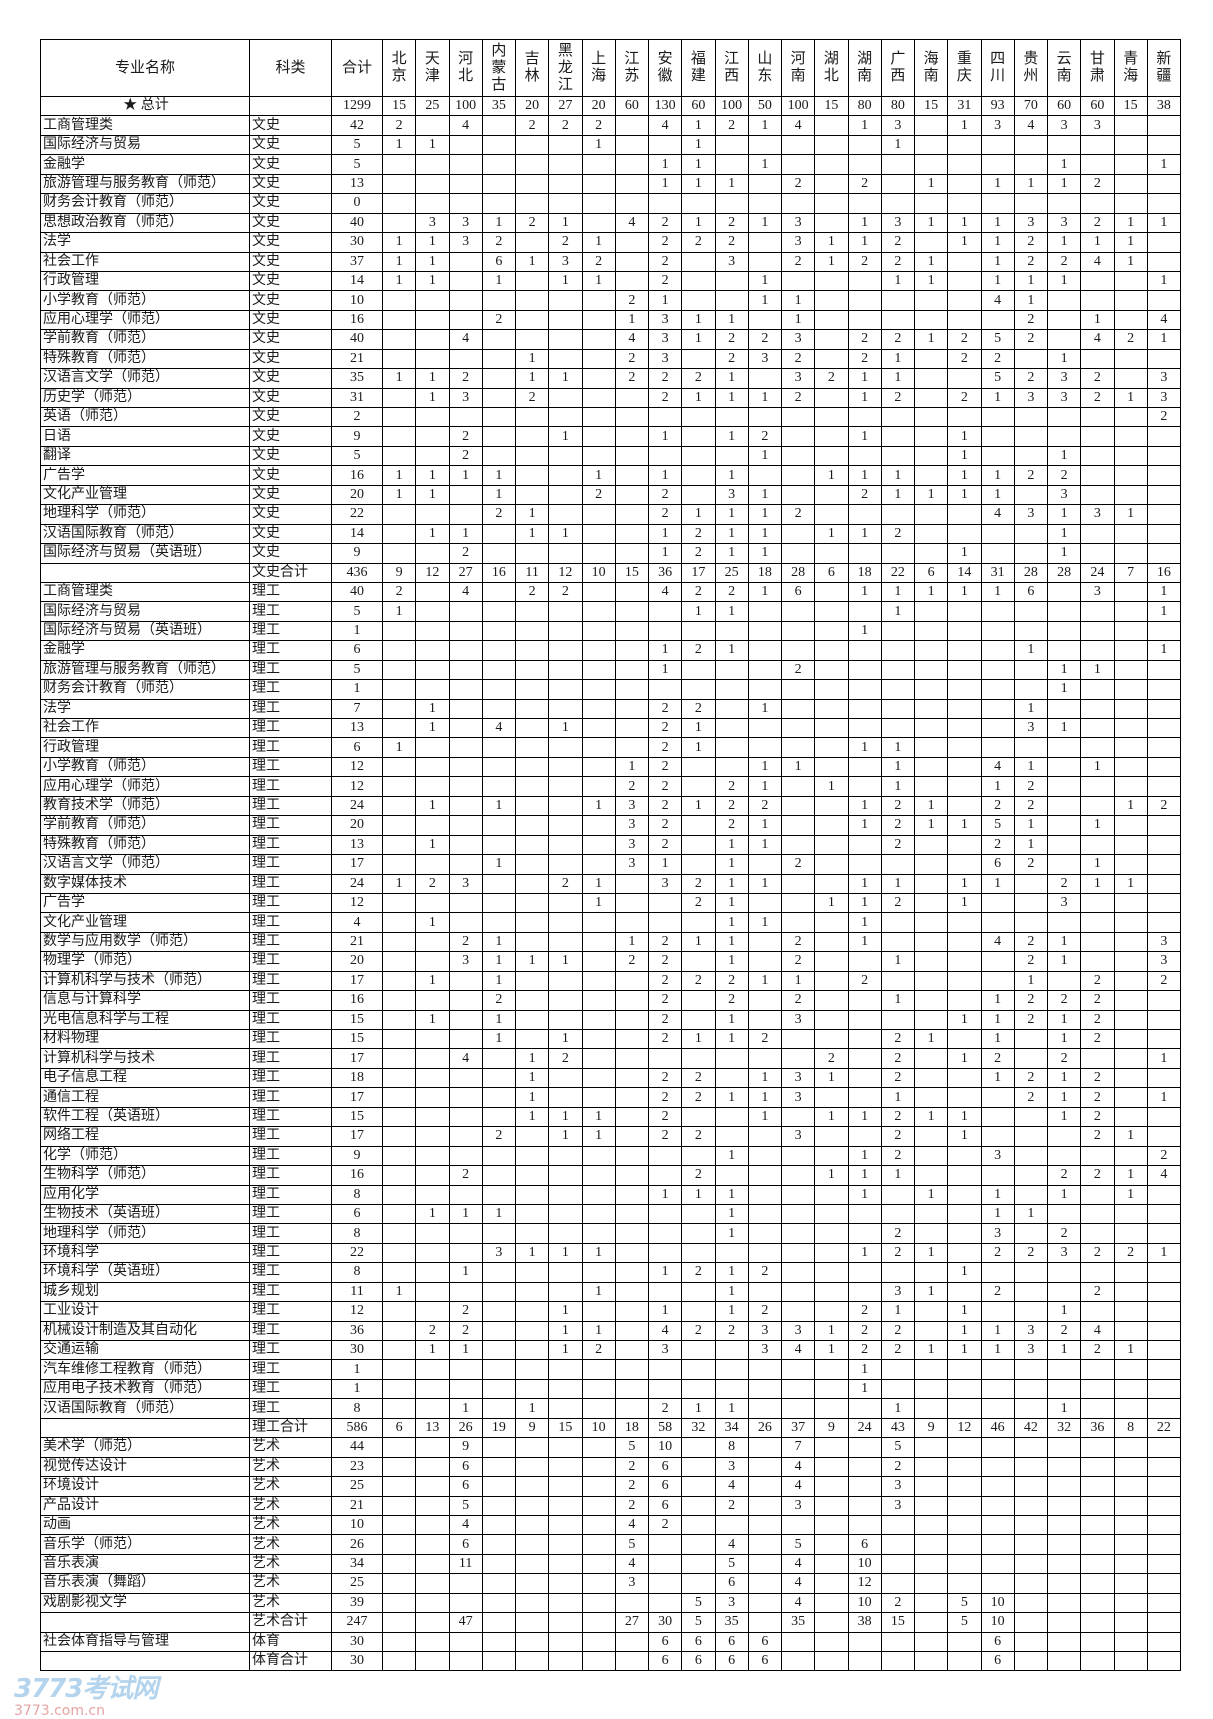  Describe the element at coordinates (731, 1622) in the screenshot. I see `province-count: 35` at that location.